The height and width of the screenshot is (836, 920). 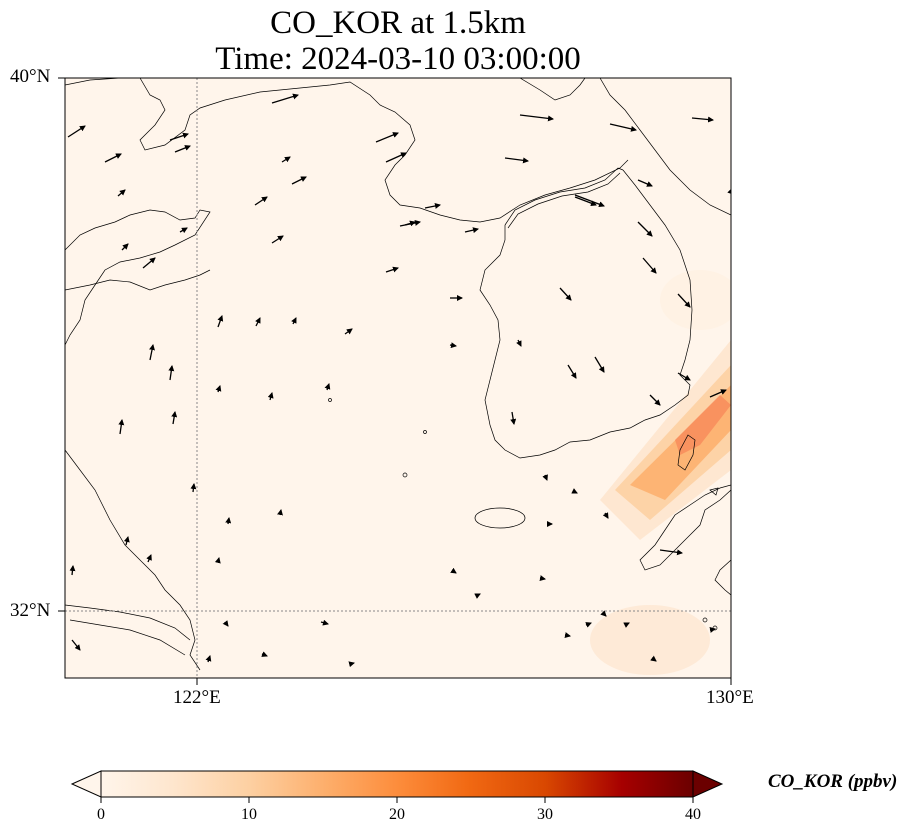 What do you see at coordinates (197, 697) in the screenshot?
I see `lon-label-122e: 122°E` at bounding box center [197, 697].